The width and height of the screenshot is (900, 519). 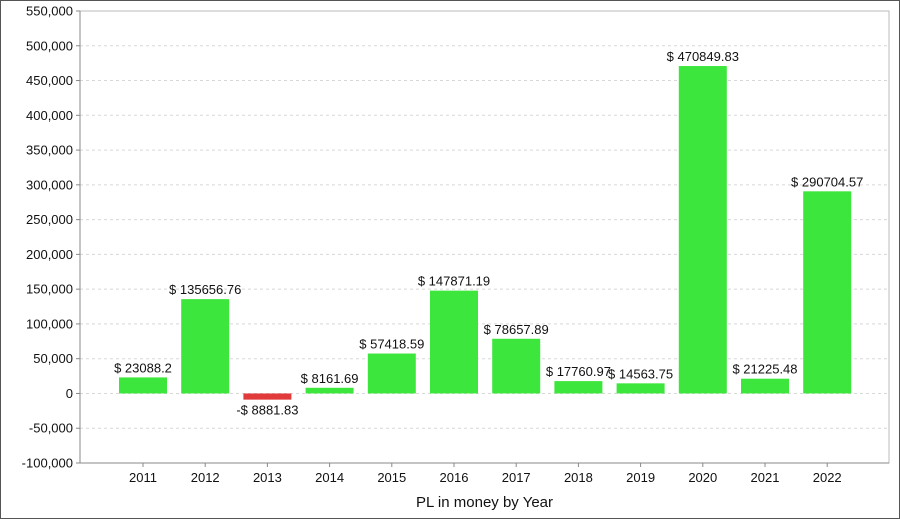 I want to click on y-tick-label: 50,000, so click(x=53, y=358).